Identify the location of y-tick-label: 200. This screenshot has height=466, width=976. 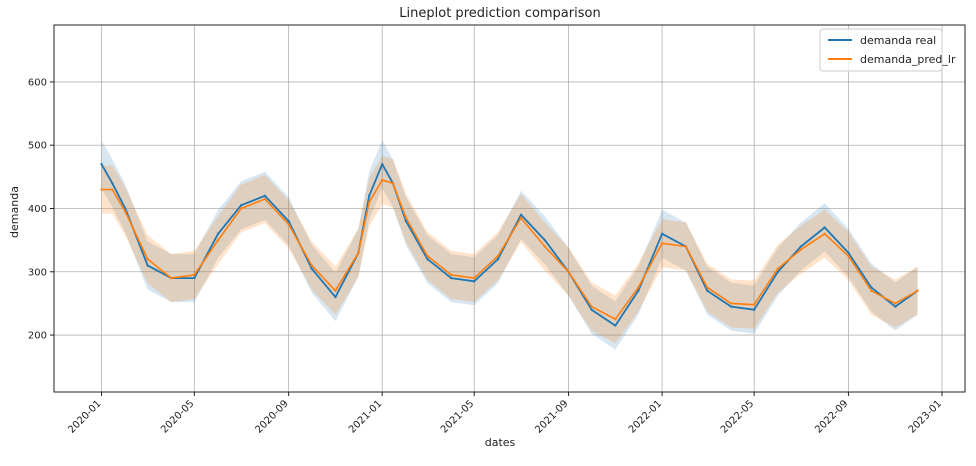
(37, 336).